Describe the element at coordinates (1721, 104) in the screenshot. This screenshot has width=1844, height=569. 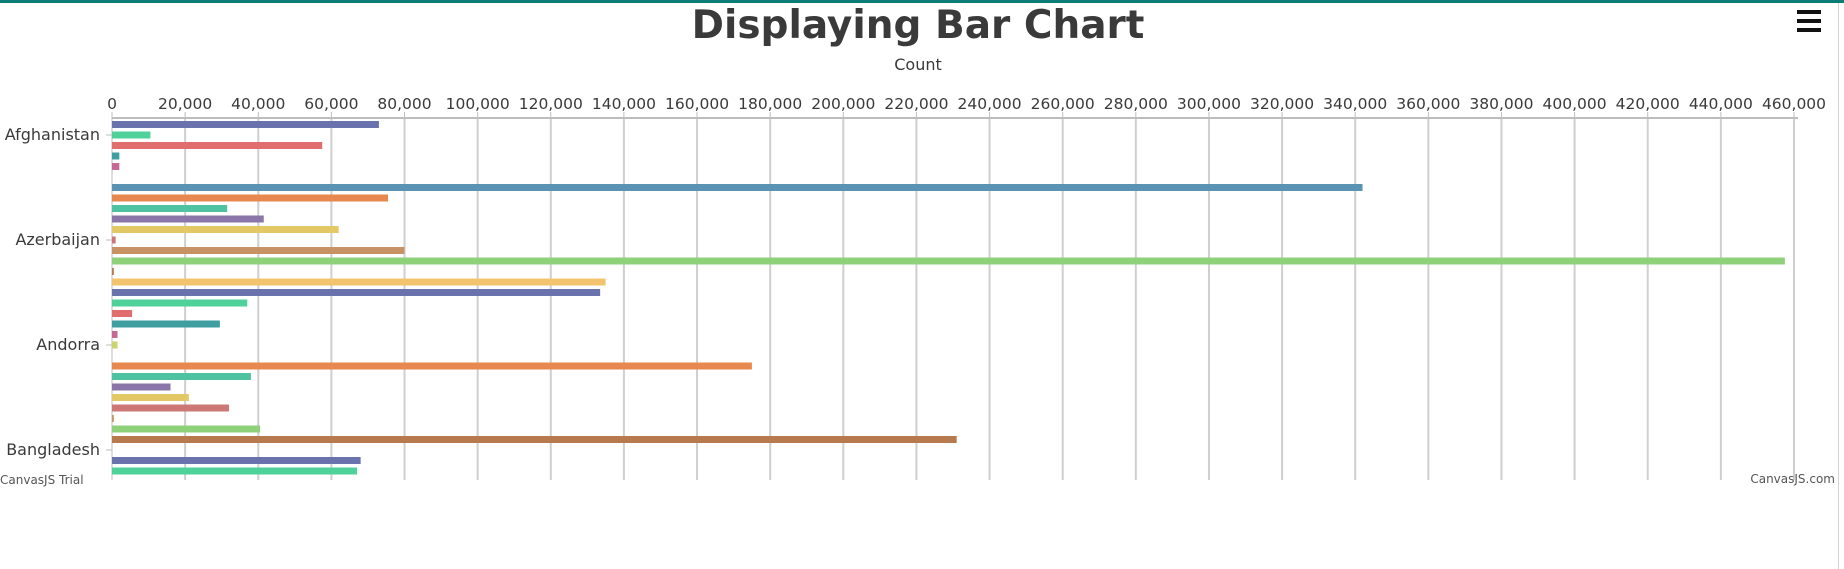
I see `tick-label: 440,000` at that location.